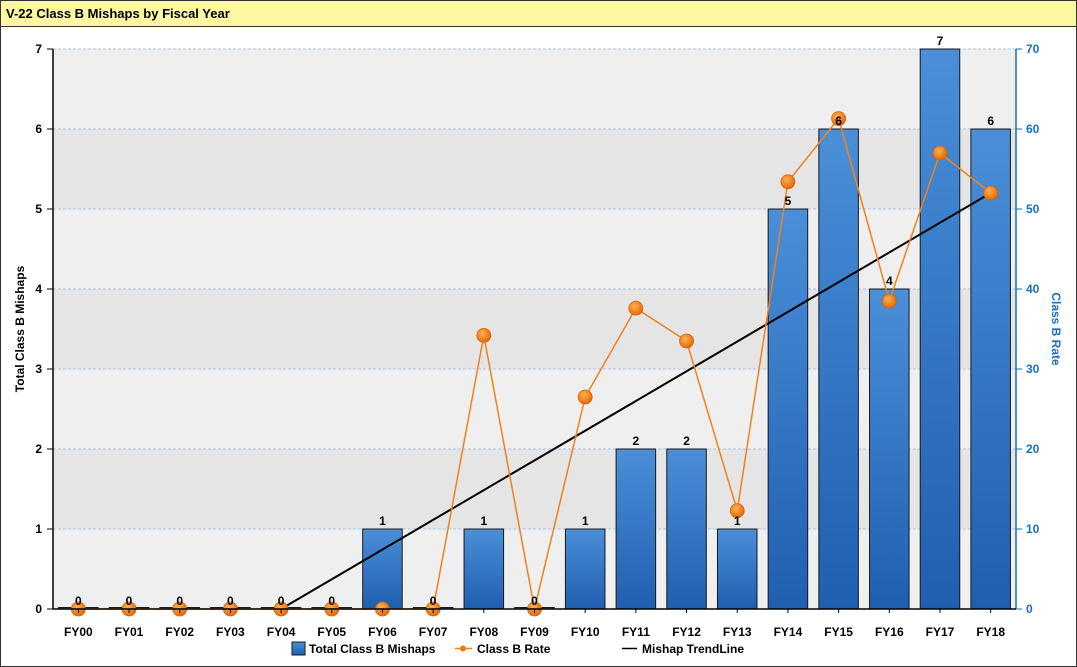  Describe the element at coordinates (20, 328) in the screenshot. I see `left-axis-title: Total Class B Mishaps` at that location.